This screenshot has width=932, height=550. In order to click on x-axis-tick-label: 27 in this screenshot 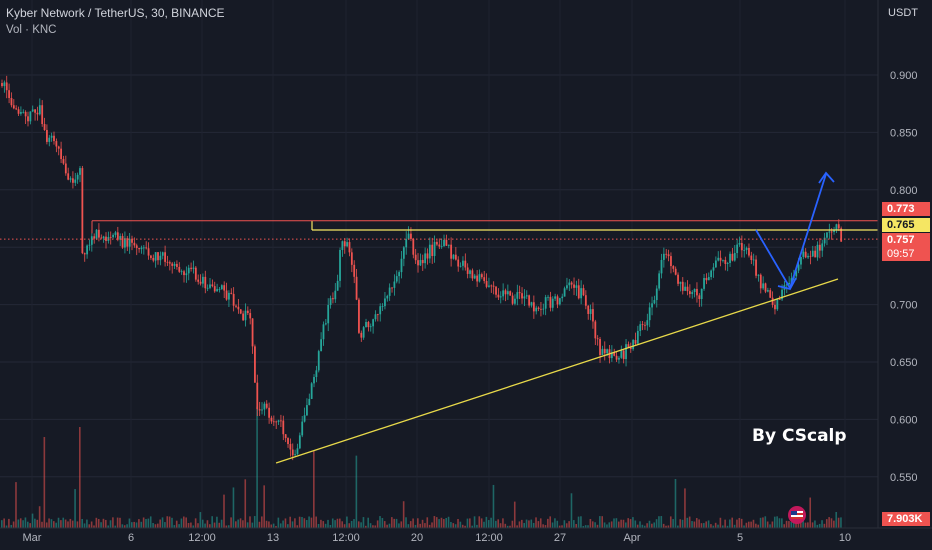, I will do `click(560, 538)`.